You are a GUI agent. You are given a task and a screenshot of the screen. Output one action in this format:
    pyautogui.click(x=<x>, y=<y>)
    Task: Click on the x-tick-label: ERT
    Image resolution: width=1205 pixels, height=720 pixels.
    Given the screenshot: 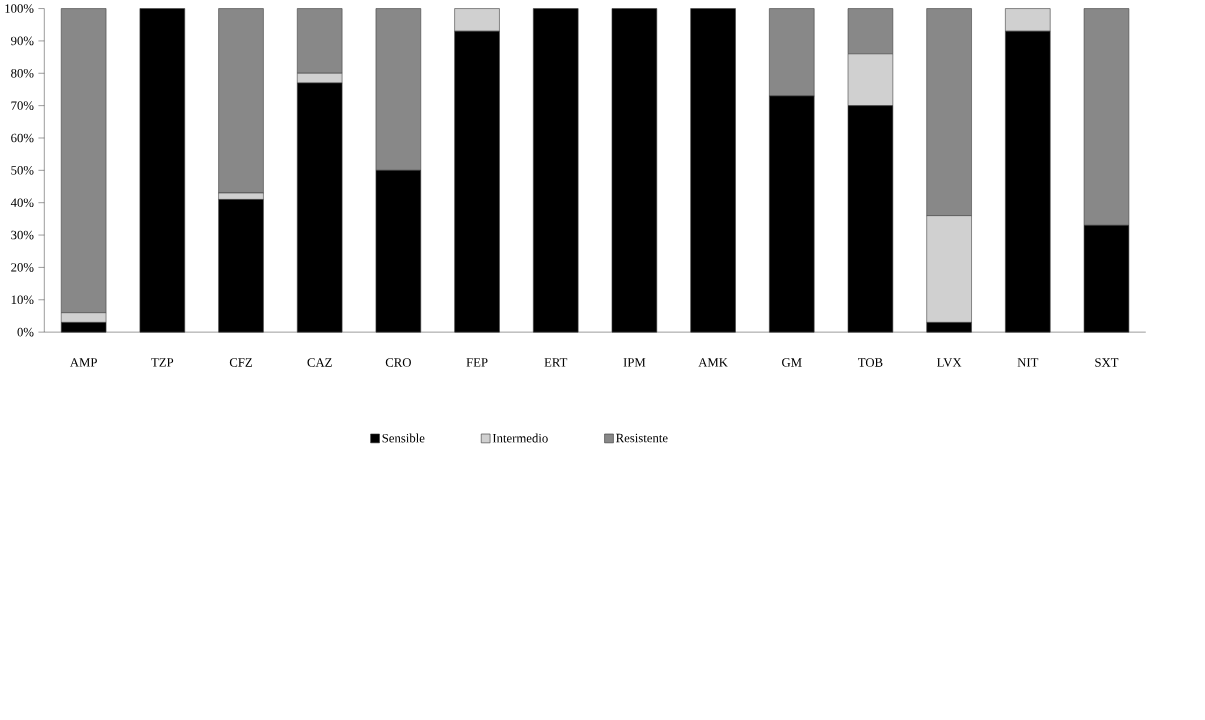 What is the action you would take?
    pyautogui.click(x=556, y=362)
    